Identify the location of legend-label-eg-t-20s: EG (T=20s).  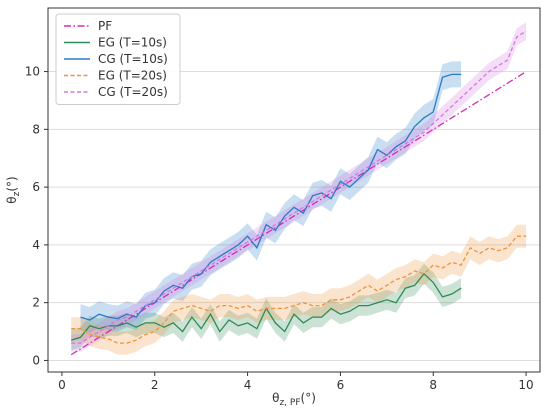
(132, 76).